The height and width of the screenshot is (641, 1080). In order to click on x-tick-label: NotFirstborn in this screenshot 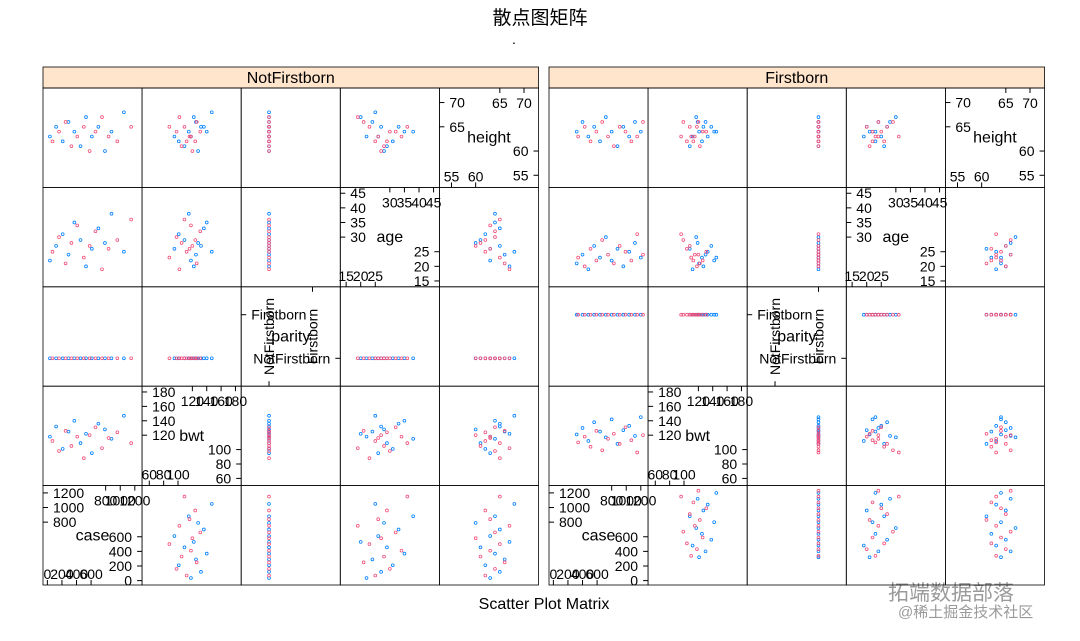, I will do `click(269, 336)`.